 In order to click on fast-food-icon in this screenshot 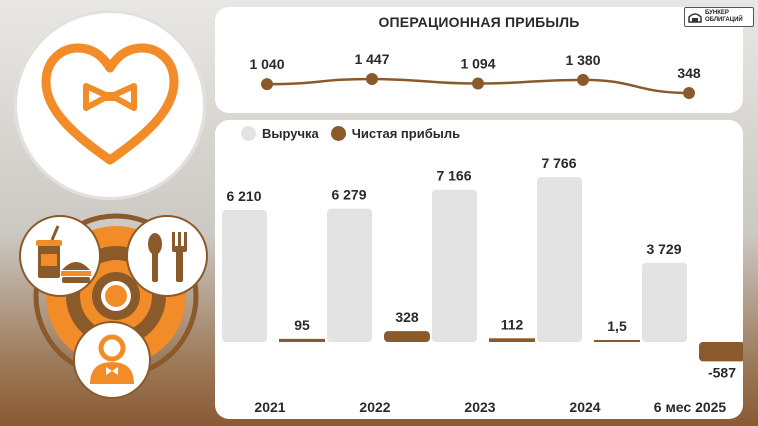, I will do `click(60, 256)`.